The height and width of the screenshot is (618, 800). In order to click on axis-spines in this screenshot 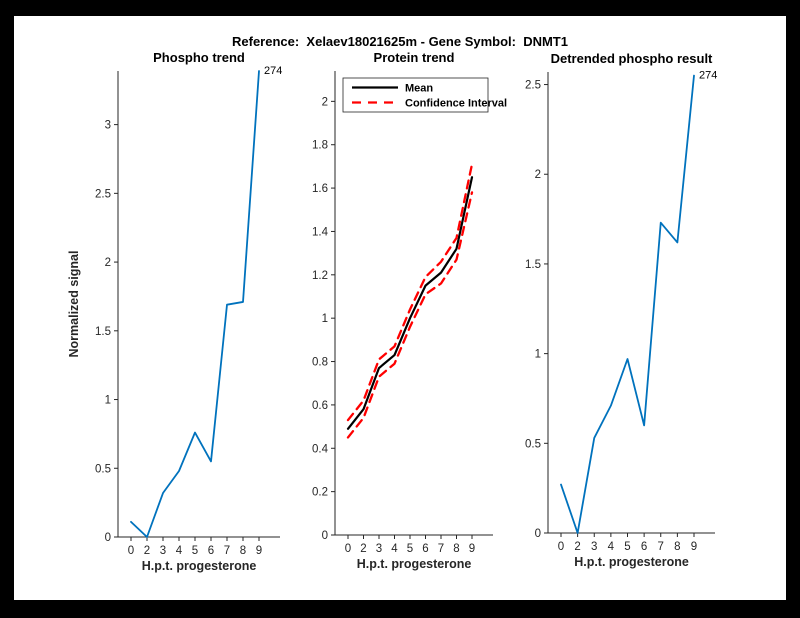, I will do `click(413, 303)`.